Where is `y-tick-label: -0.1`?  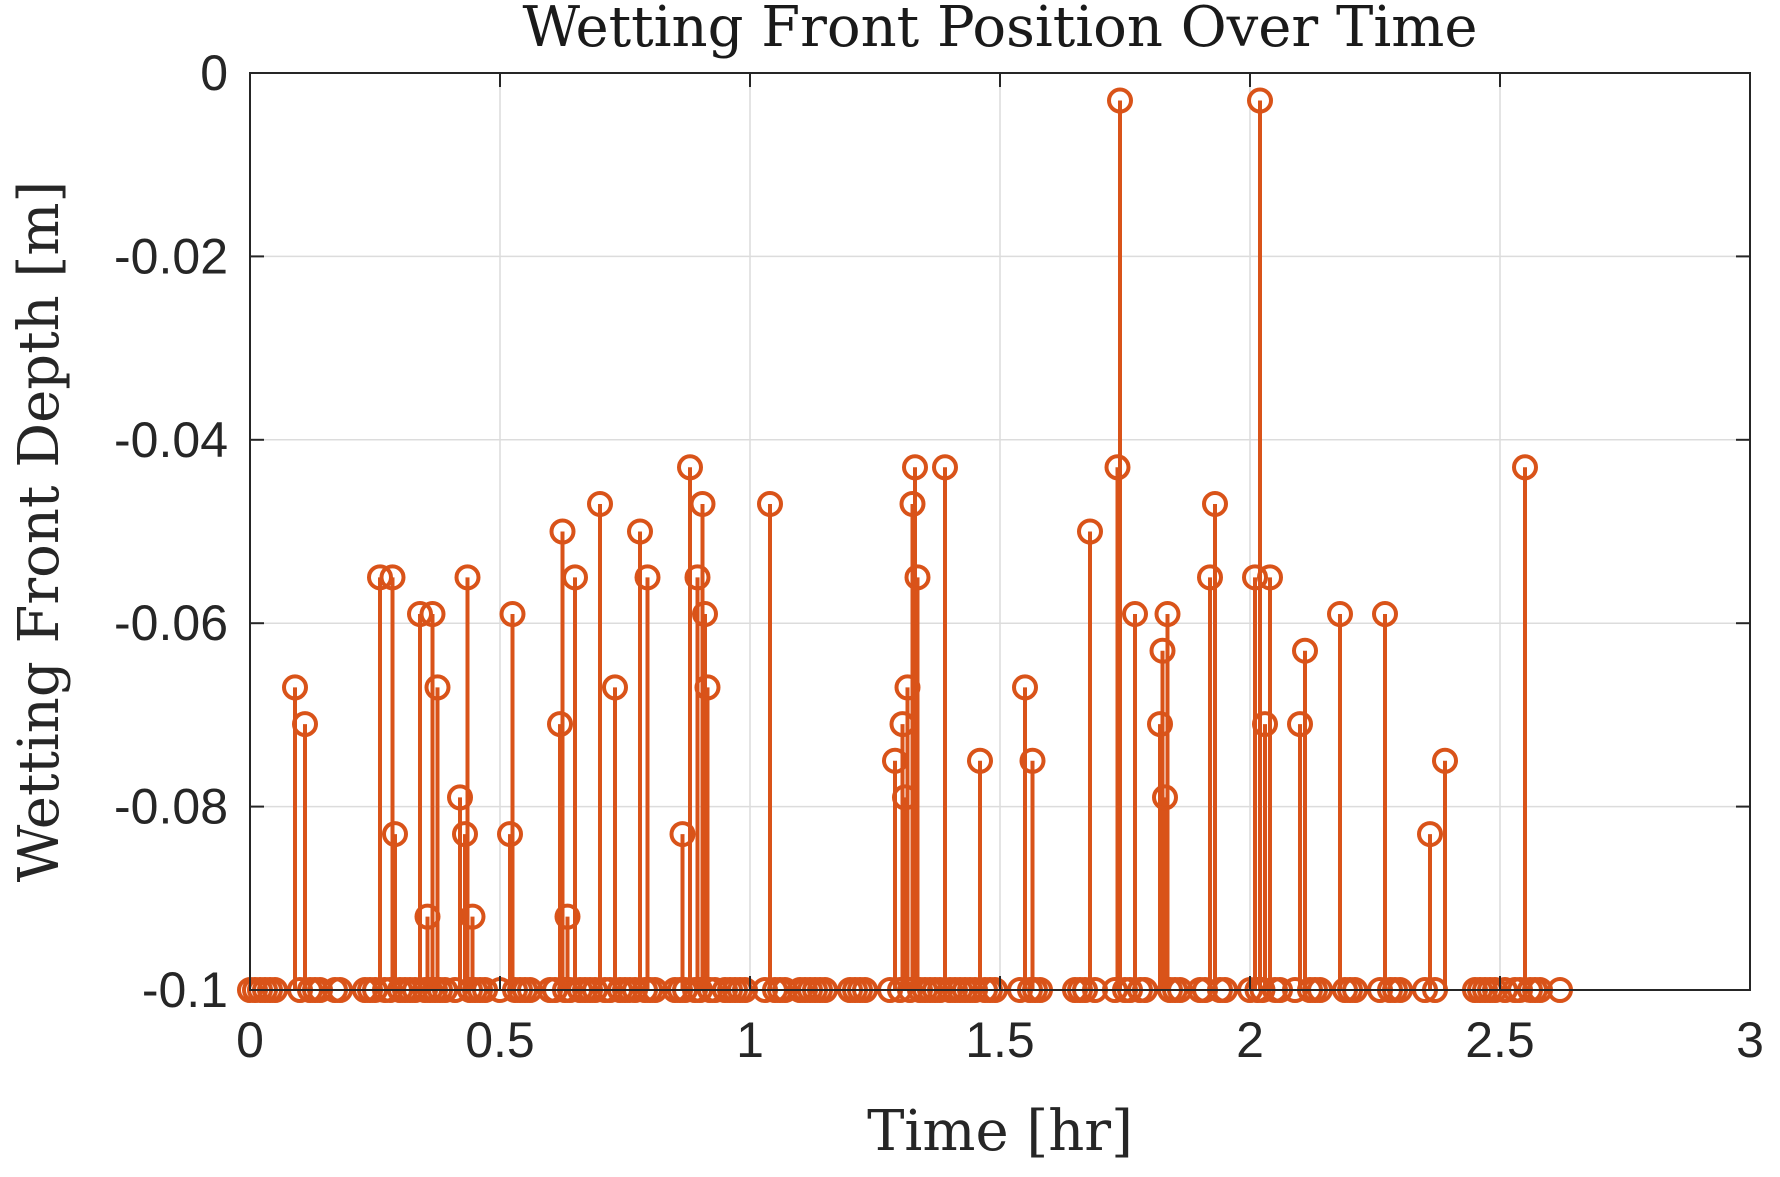 y-tick-label: -0.1 is located at coordinates (185, 990).